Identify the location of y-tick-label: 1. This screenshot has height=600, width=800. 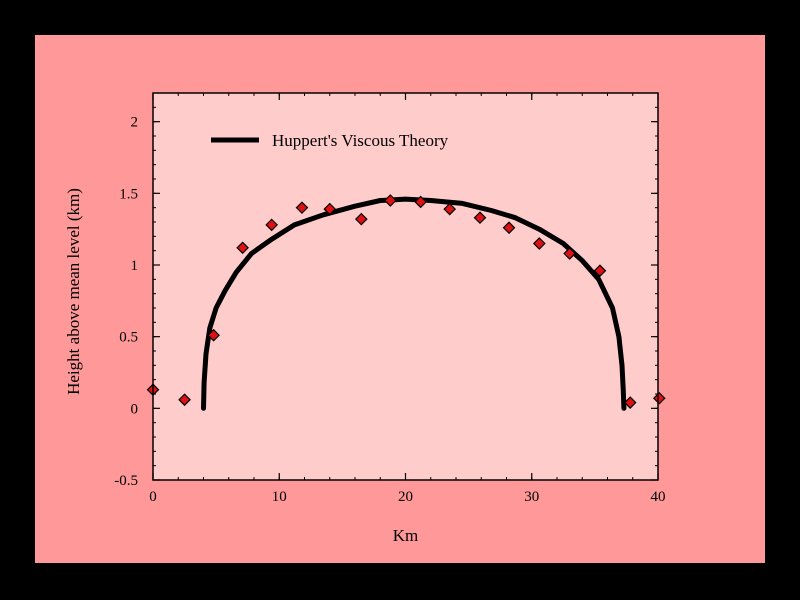
(135, 266).